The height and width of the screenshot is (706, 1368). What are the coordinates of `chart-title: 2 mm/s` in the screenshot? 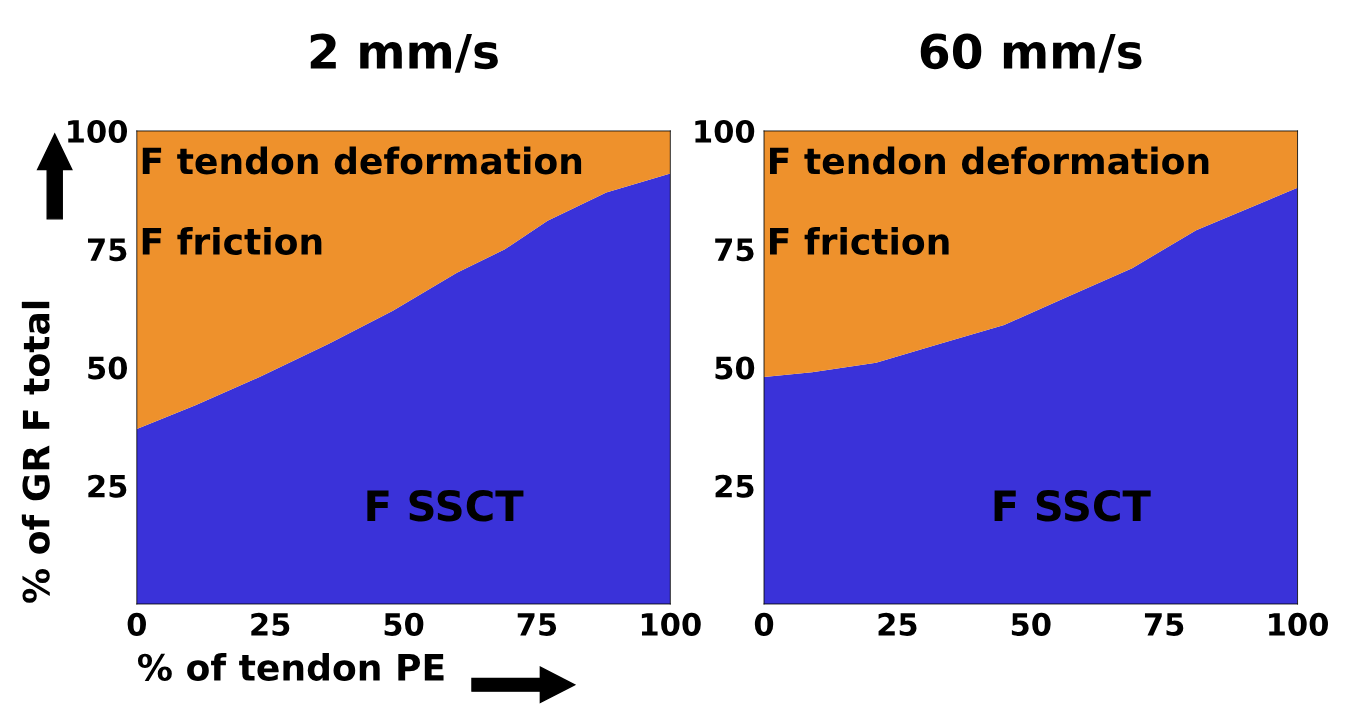 It's located at (404, 53).